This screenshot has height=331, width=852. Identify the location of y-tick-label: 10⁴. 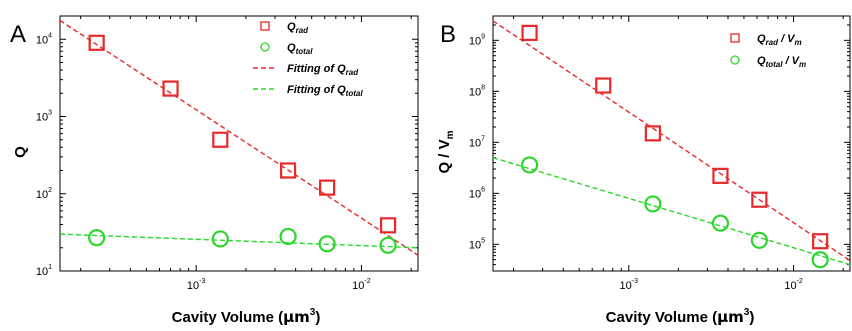
(44, 39).